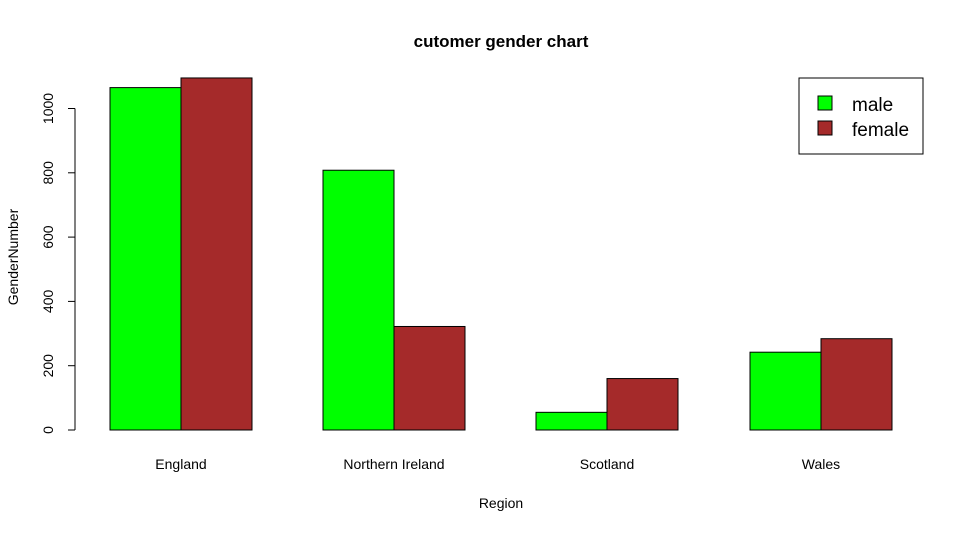  I want to click on y-axis: 0 200 400 600 800 1000, so click(58, 263).